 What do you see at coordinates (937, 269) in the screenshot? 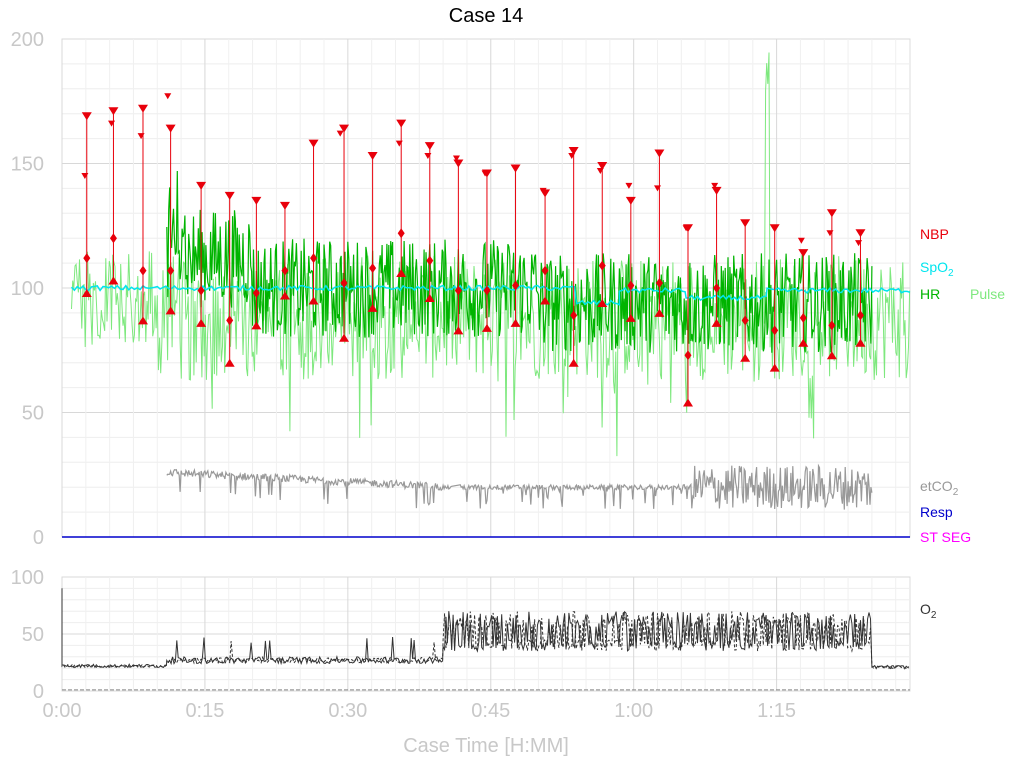
I see `legend-spo2: SpO2` at bounding box center [937, 269].